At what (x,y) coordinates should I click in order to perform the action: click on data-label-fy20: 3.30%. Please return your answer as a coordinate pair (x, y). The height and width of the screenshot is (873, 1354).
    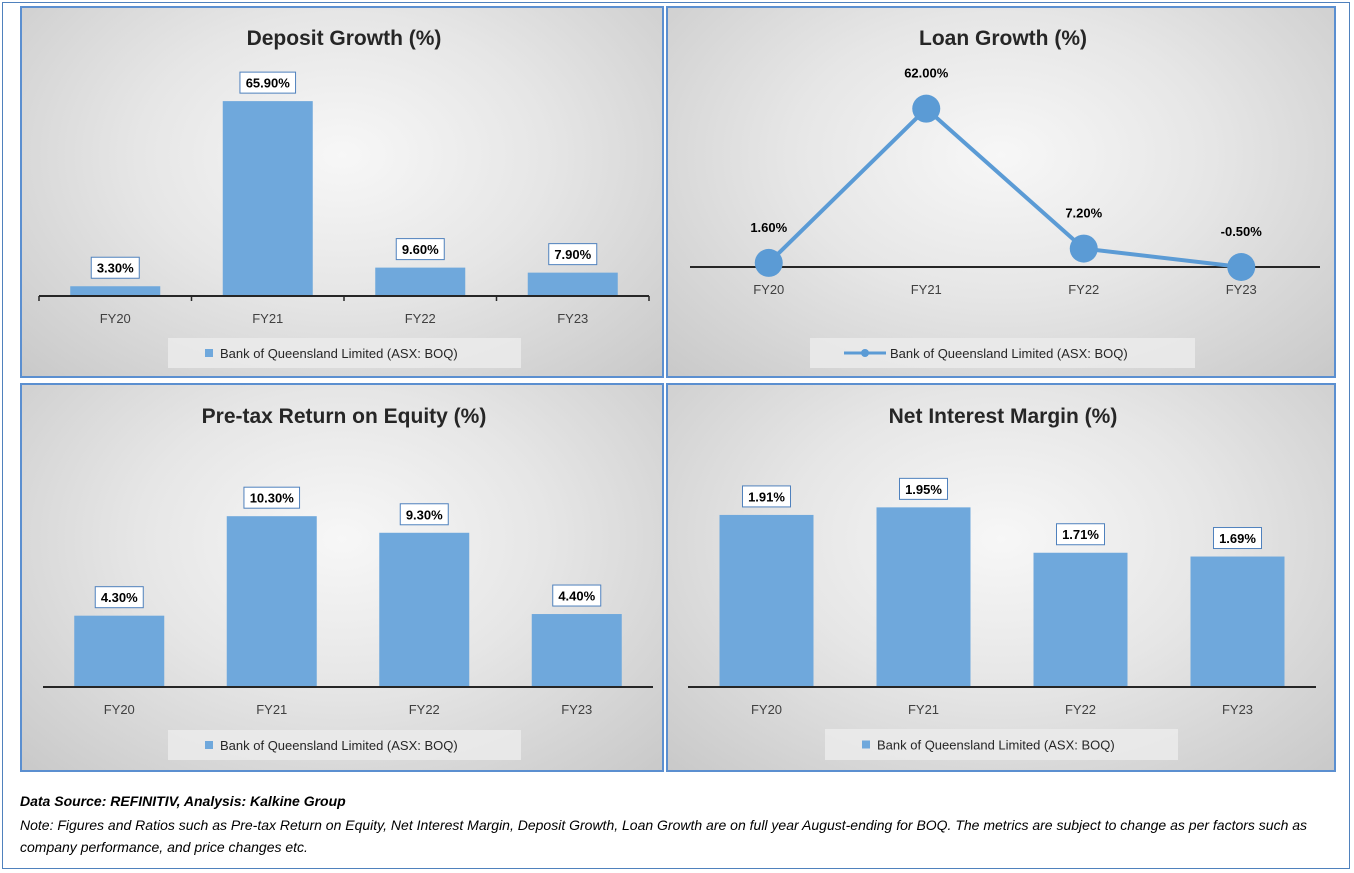
    Looking at the image, I should click on (115, 268).